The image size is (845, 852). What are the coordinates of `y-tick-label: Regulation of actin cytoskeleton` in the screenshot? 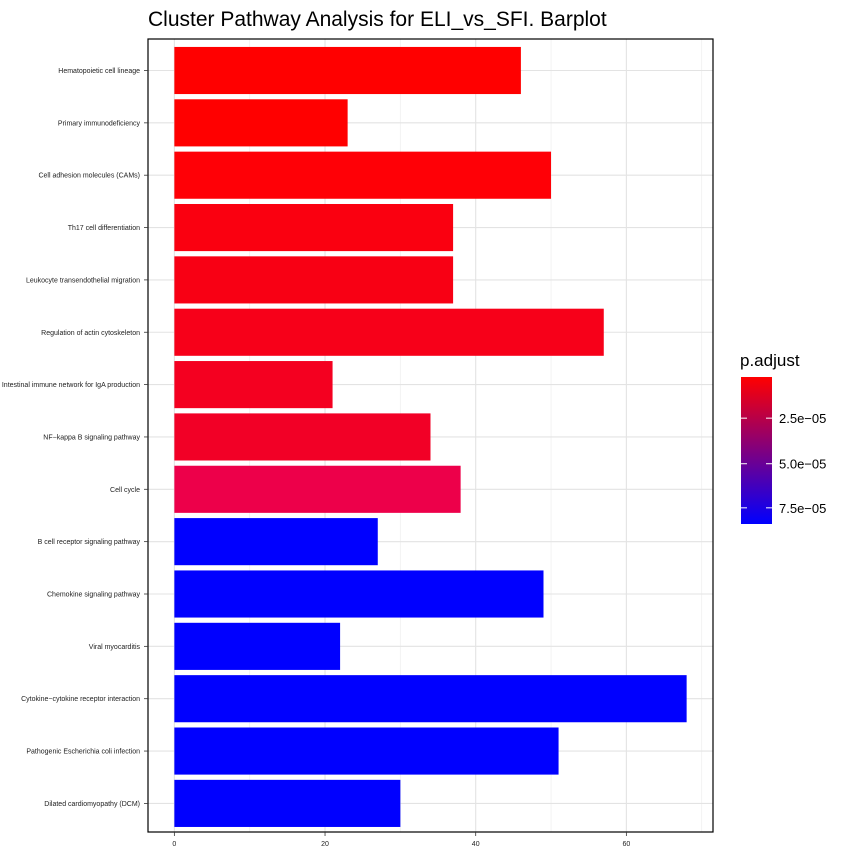 It's located at (90, 333).